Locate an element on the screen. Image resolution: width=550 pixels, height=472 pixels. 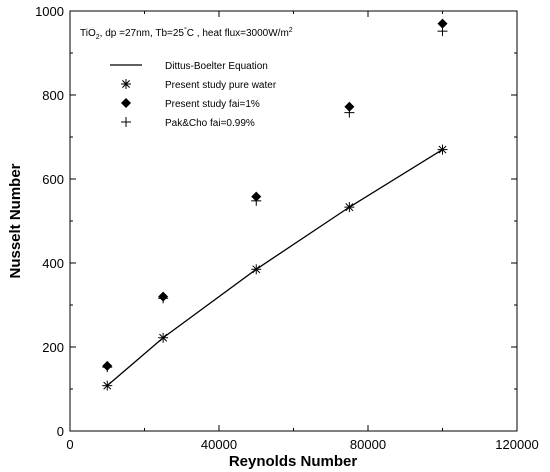
y-tick-label: 1000 is located at coordinates (49, 11).